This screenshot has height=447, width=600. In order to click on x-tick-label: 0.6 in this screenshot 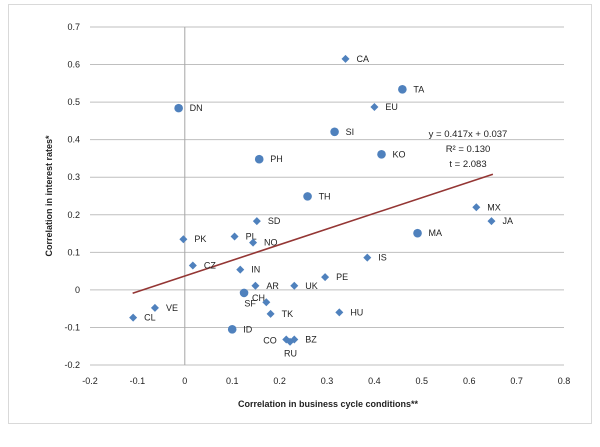, I will do `click(469, 381)`.